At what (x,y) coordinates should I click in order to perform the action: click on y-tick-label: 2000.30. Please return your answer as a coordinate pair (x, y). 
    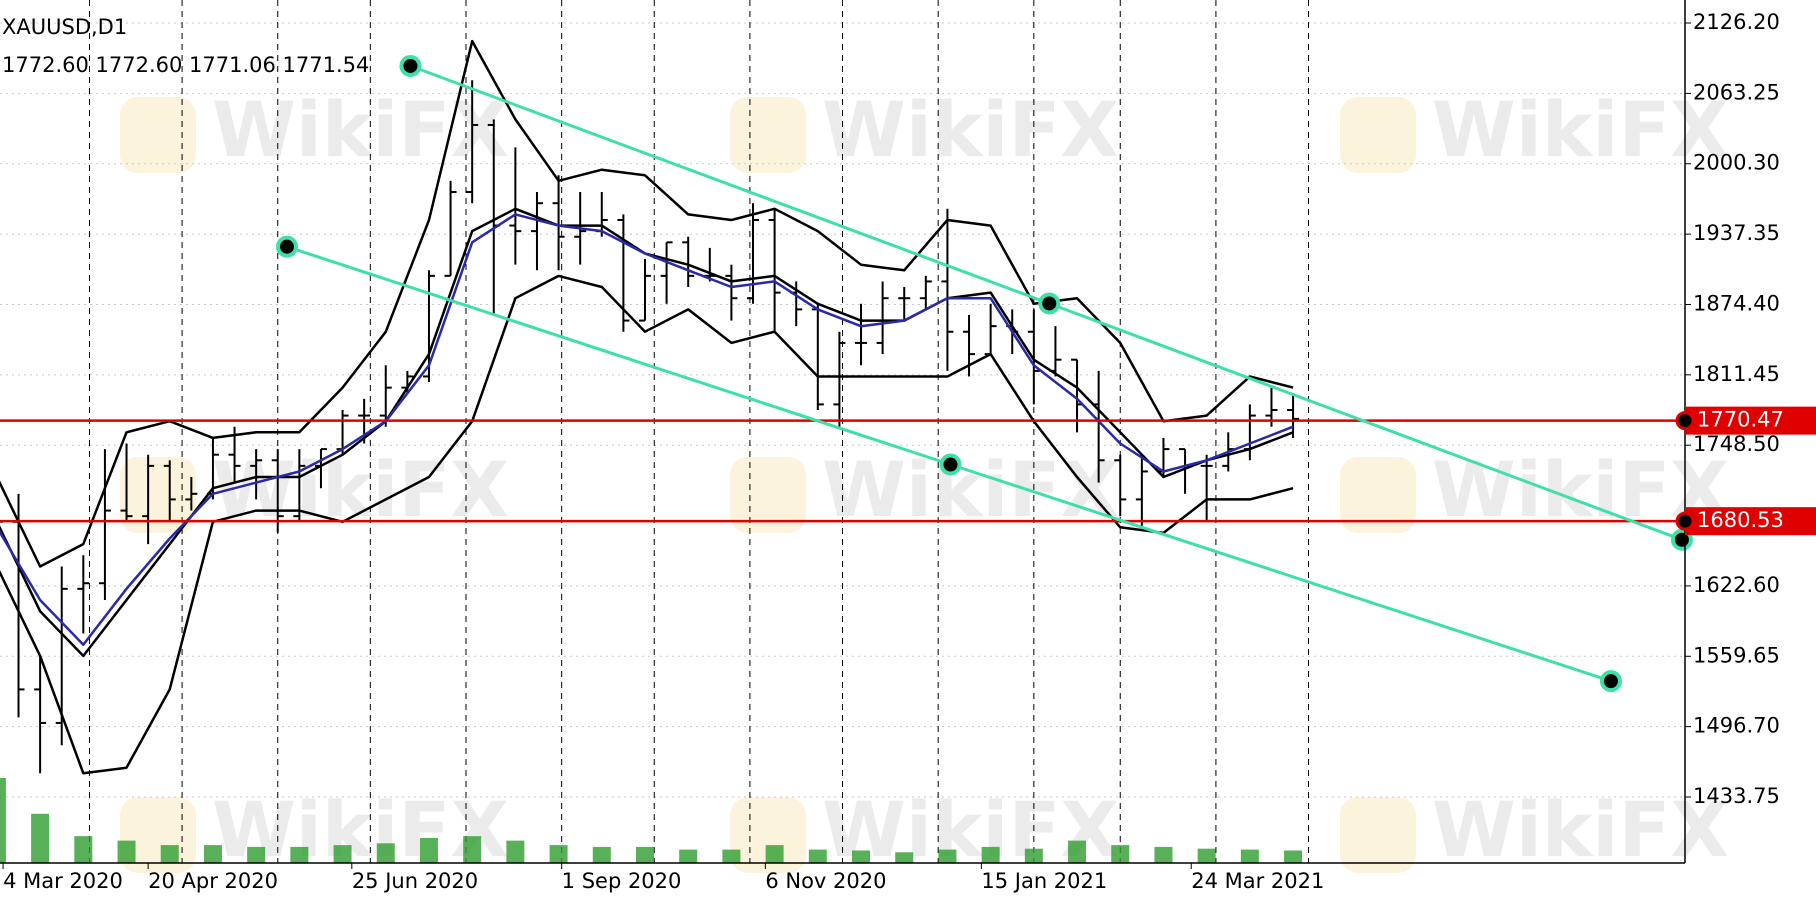
    Looking at the image, I should click on (1736, 163).